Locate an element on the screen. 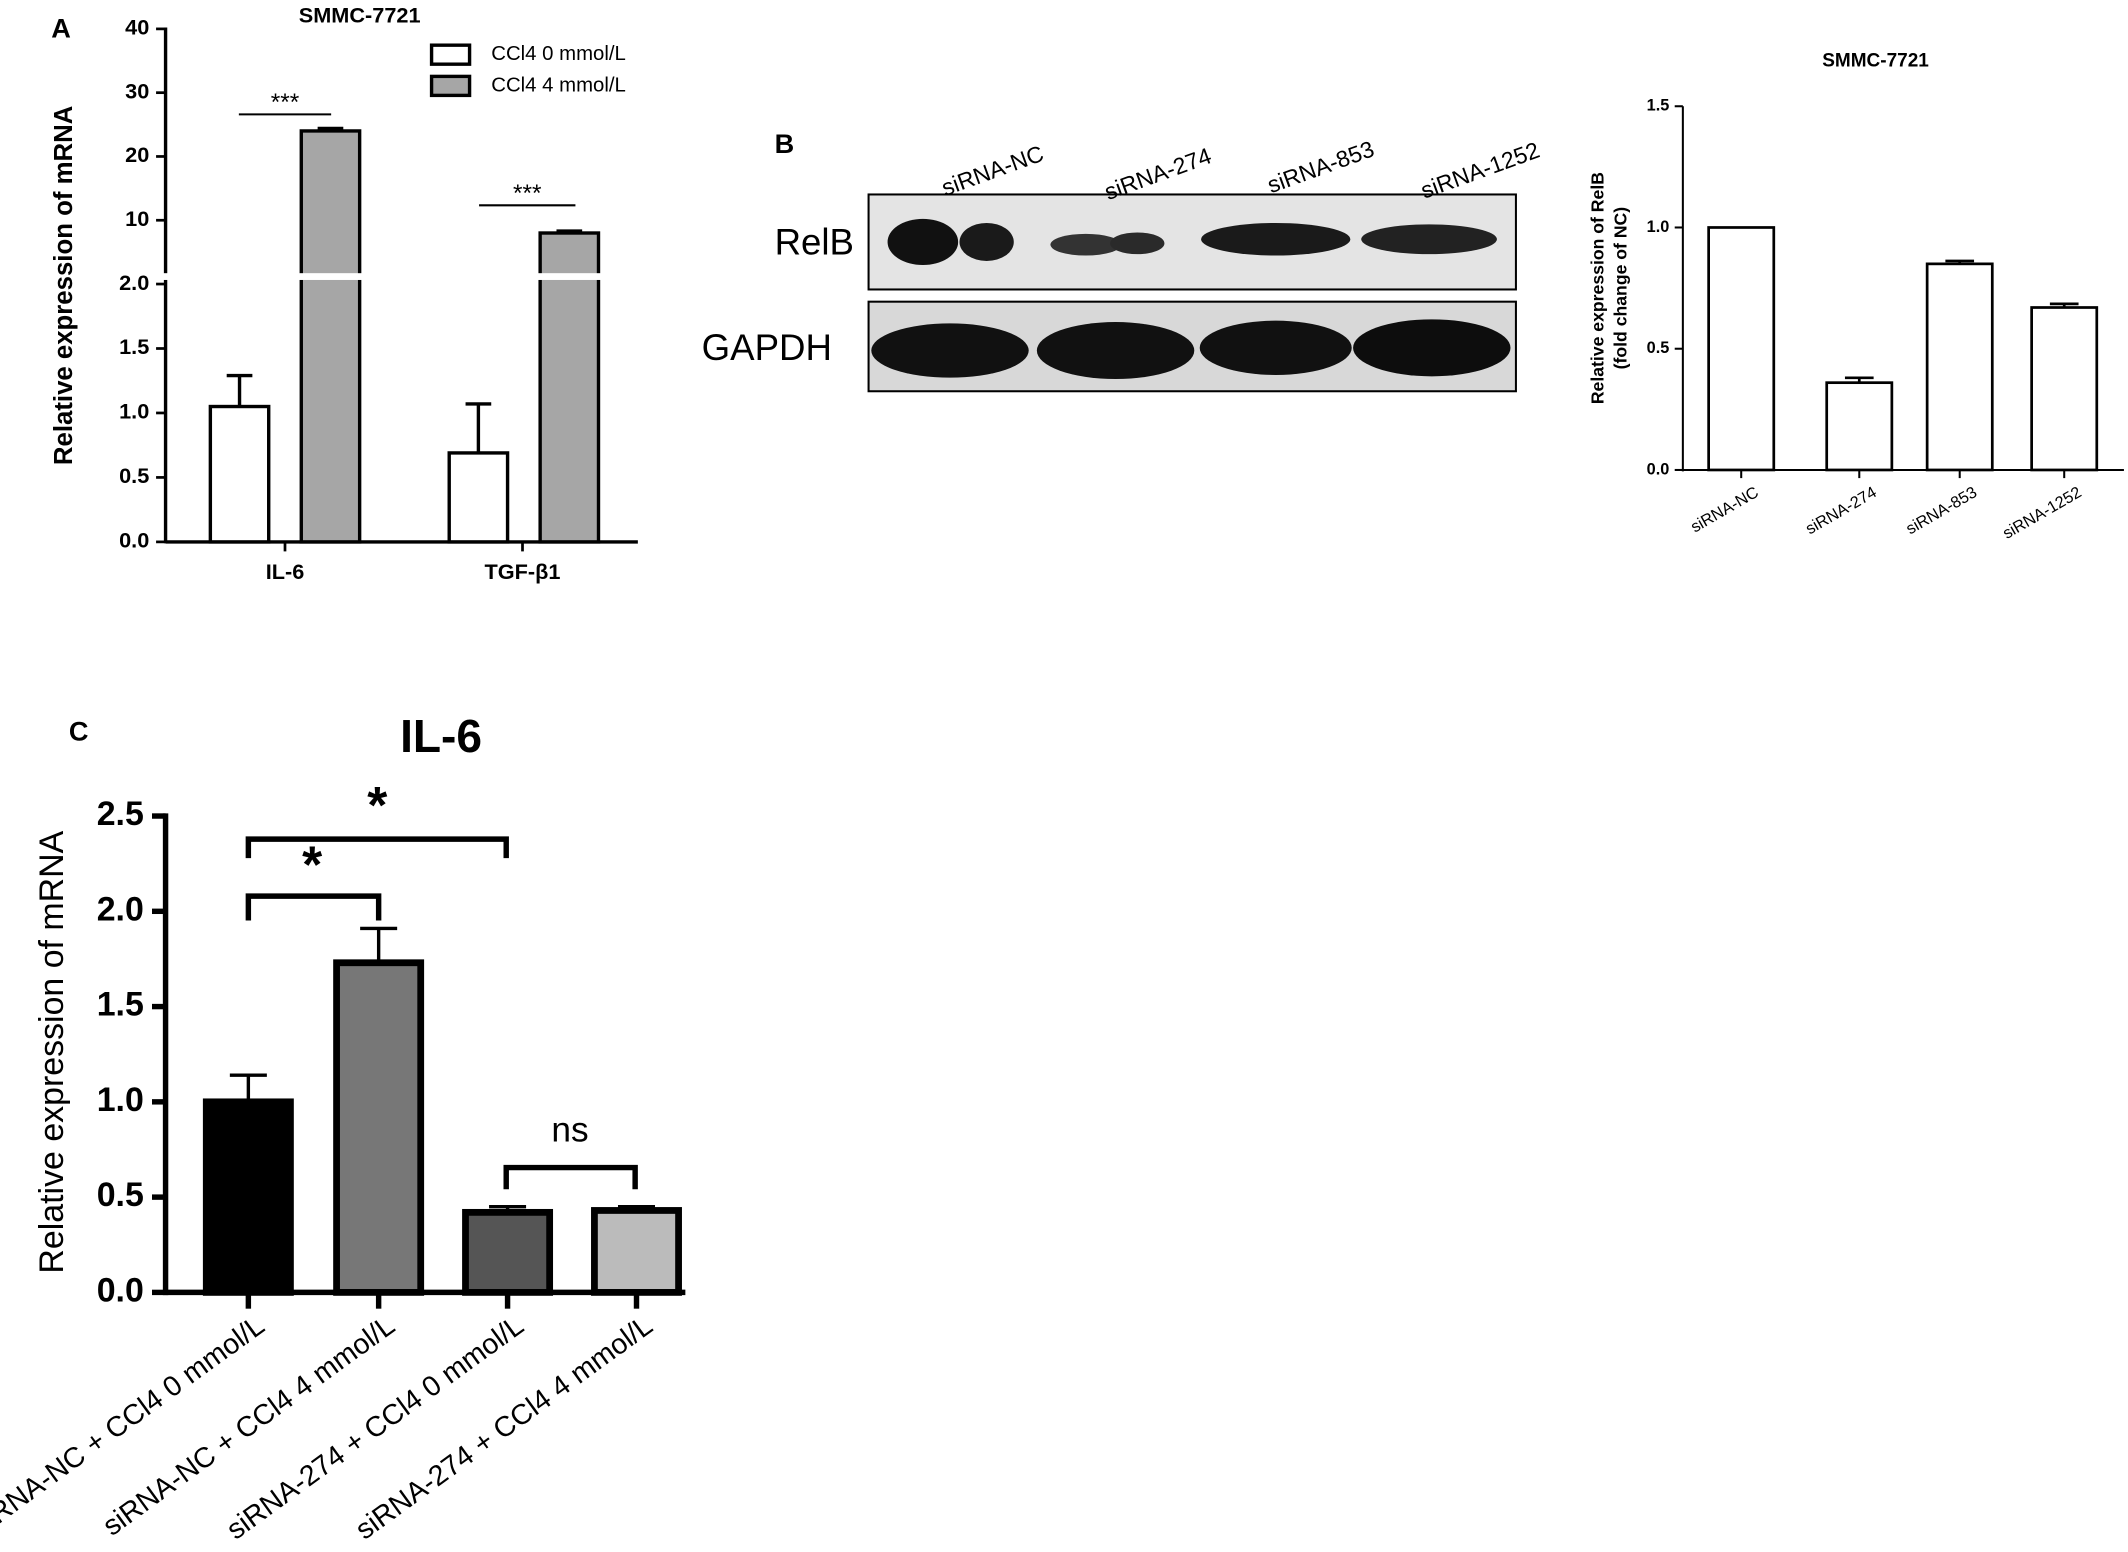  y-axis-label: (fold change of NC) is located at coordinates (1620, 288).